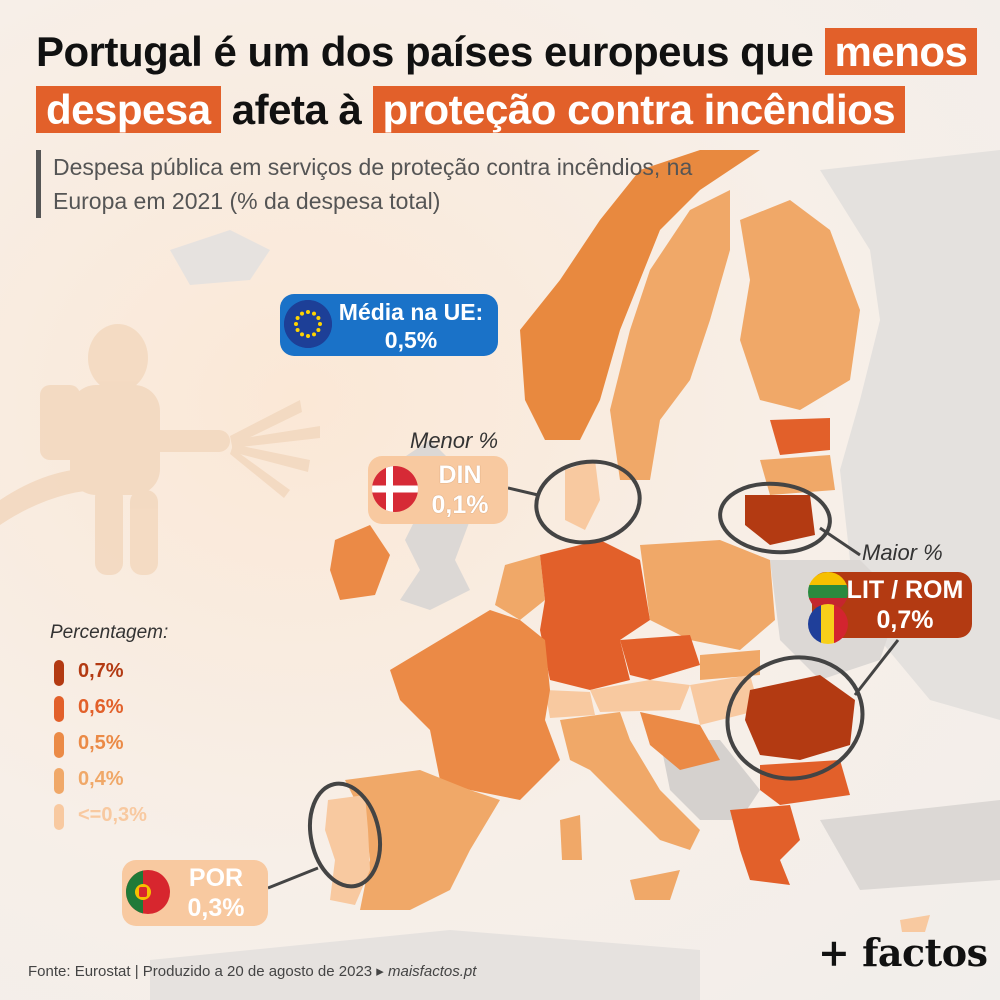  I want to click on title-plain-2: afeta à, so click(296, 109).